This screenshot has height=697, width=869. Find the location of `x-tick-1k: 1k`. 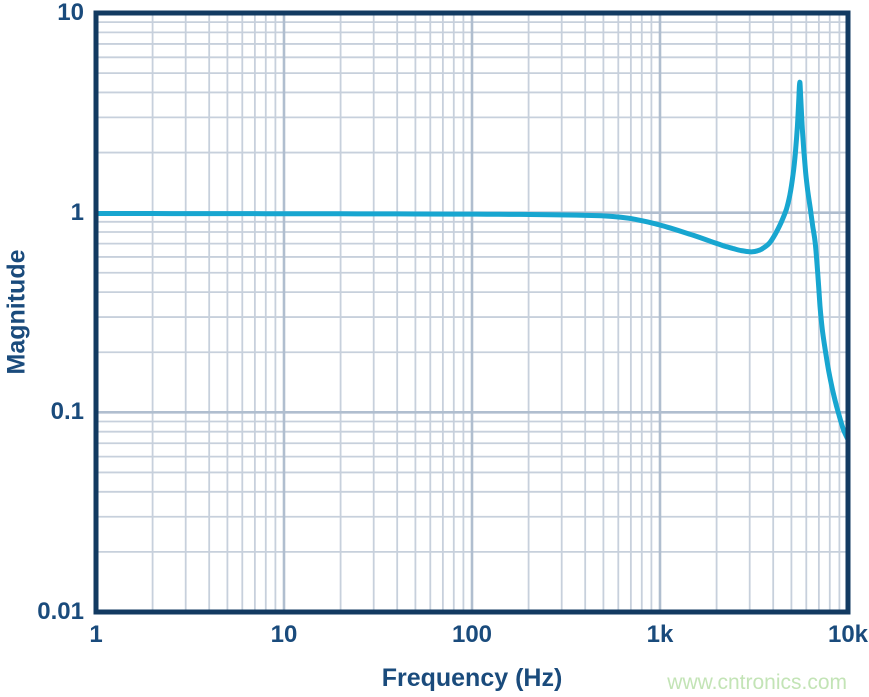

x-tick-1k: 1k is located at coordinates (660, 634).